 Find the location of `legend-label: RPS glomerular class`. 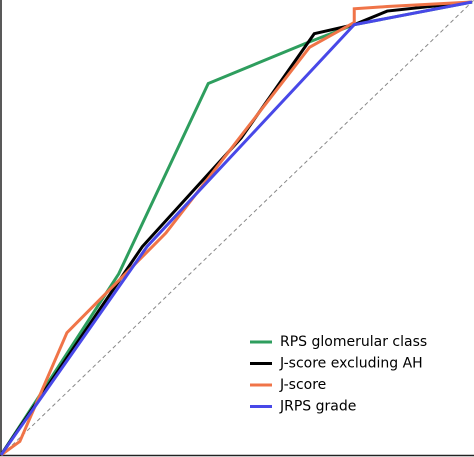

legend-label: RPS glomerular class is located at coordinates (353, 342).